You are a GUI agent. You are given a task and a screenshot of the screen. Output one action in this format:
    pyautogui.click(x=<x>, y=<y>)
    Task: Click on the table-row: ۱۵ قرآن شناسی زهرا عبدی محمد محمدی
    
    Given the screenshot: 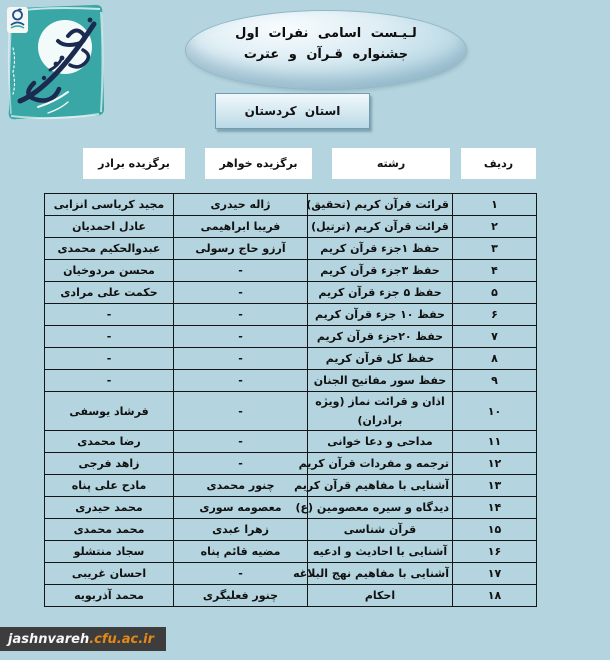 What is the action you would take?
    pyautogui.click(x=290, y=529)
    